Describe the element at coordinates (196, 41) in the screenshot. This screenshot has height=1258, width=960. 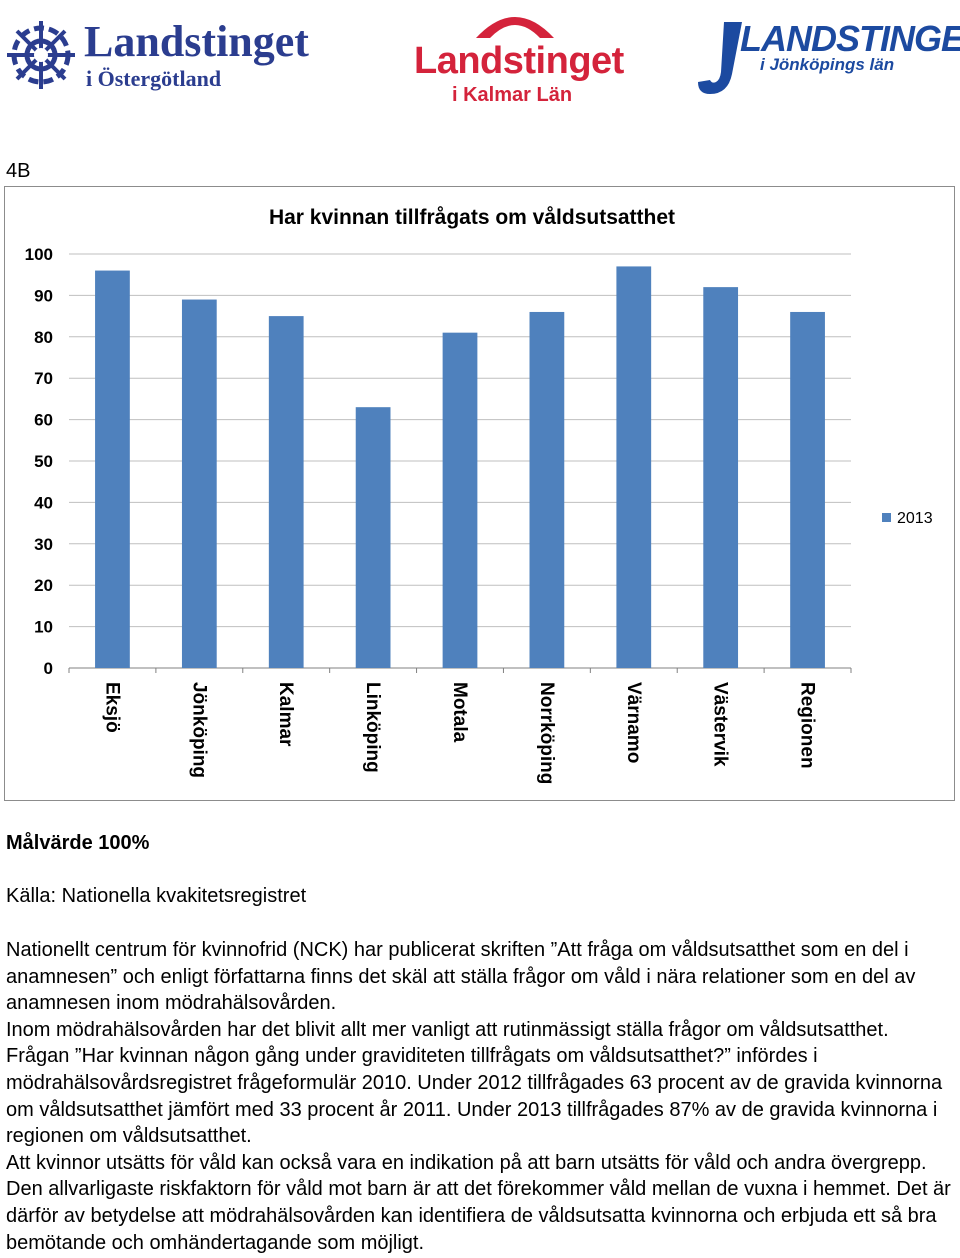
I see `ostergotland-logo-title: Landstinget` at that location.